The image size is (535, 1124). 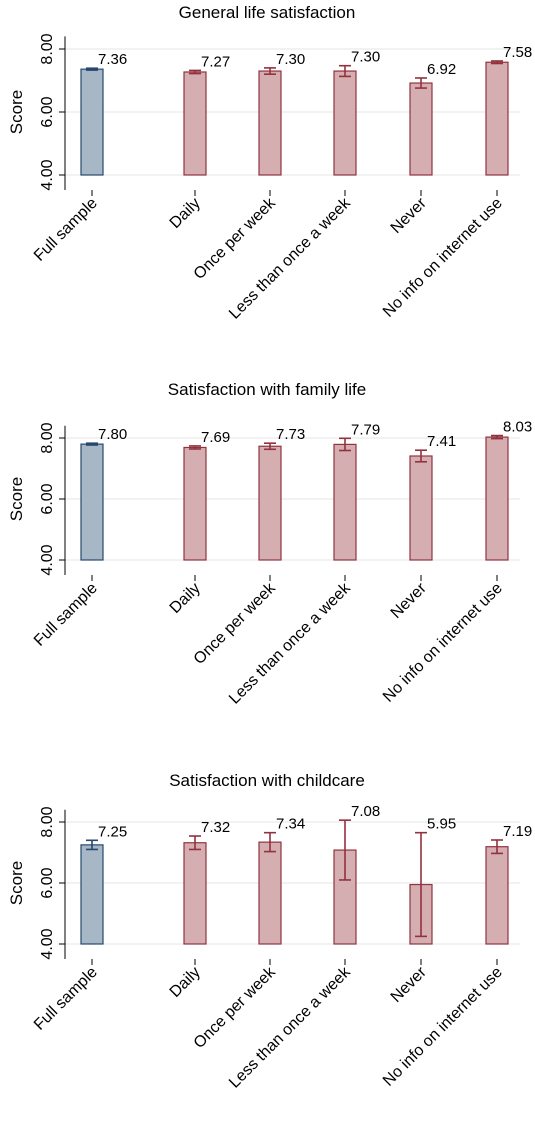 I want to click on data-label: 7.69, so click(x=215, y=437).